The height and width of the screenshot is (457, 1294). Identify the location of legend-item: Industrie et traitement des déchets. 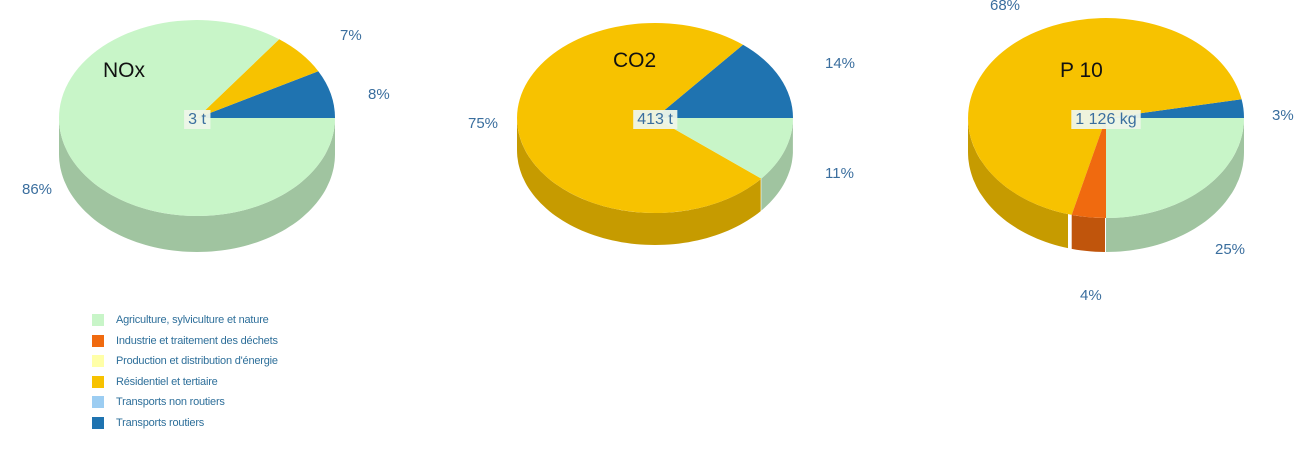
(185, 341).